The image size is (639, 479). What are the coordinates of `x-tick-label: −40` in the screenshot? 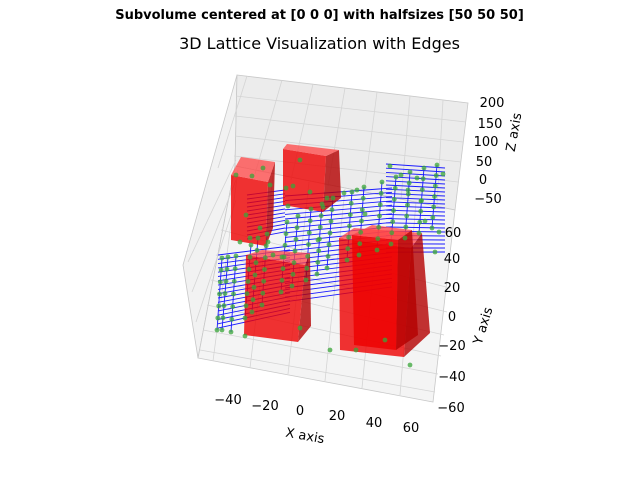 It's located at (227, 400).